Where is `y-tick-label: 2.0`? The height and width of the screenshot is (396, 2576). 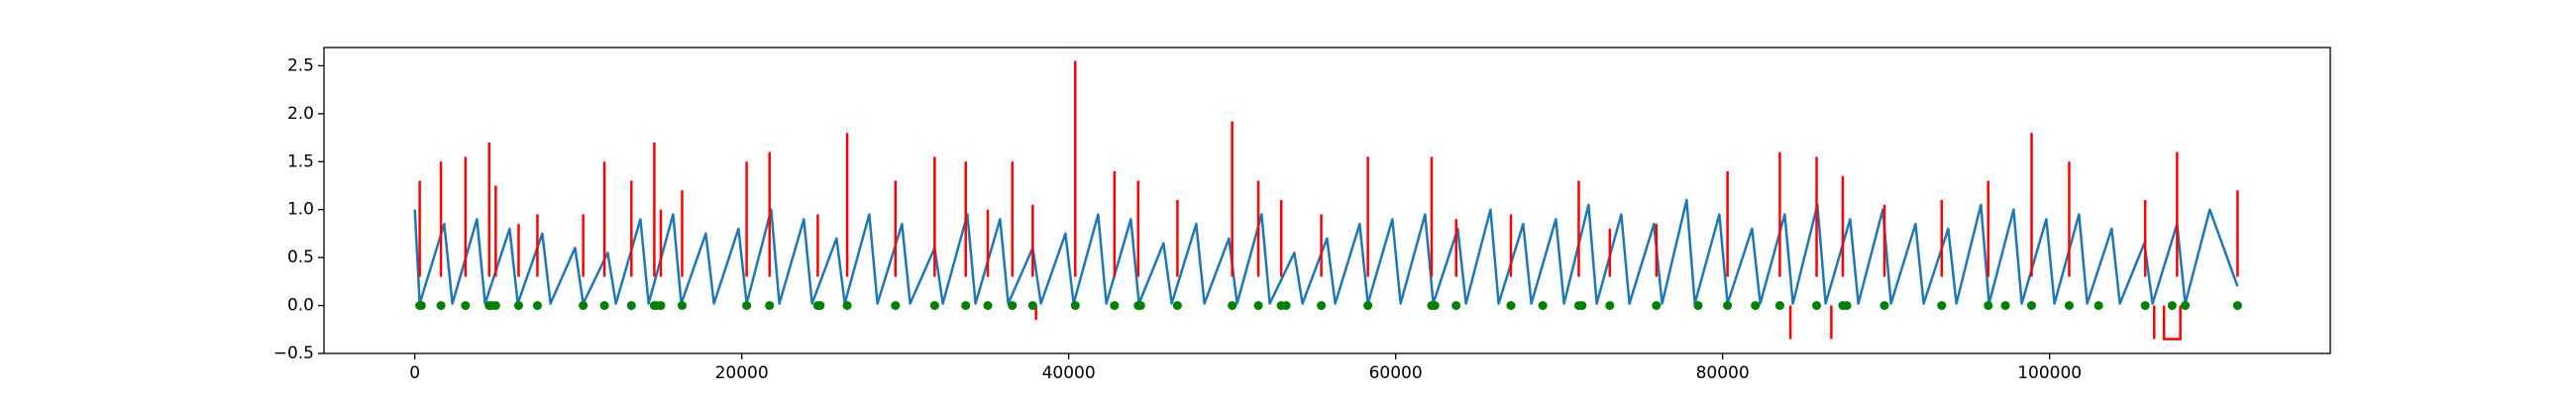 y-tick-label: 2.0 is located at coordinates (300, 114).